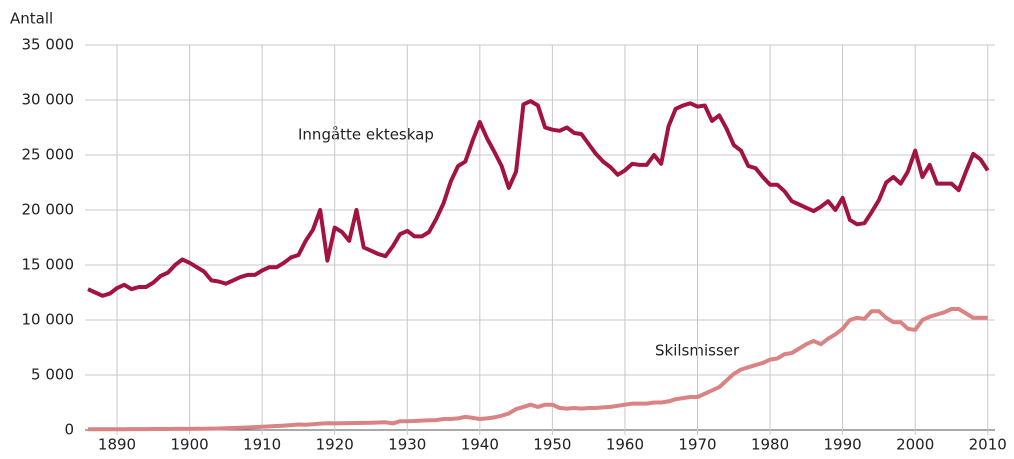  What do you see at coordinates (48, 45) in the screenshot?
I see `y-tick-label: 35 000` at bounding box center [48, 45].